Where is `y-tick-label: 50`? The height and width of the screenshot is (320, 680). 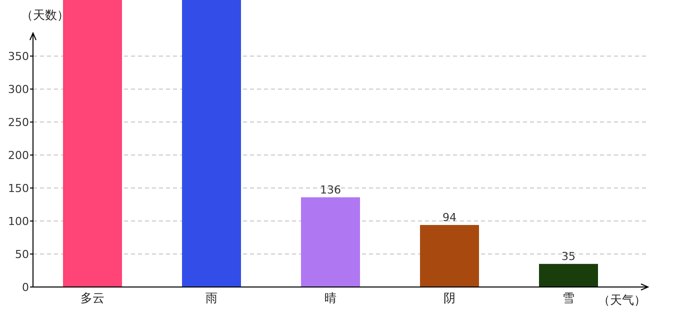
y-tick-label: 50 is located at coordinates (22, 255).